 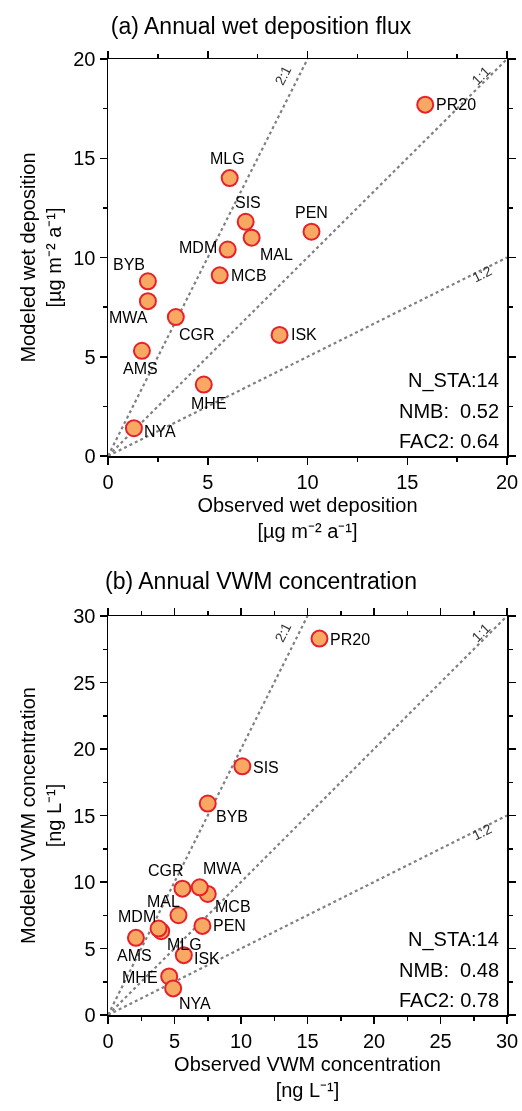 What do you see at coordinates (41, 257) in the screenshot?
I see `y-axis-title: Modeled wet deposition [µg m⁻² a⁻¹]` at bounding box center [41, 257].